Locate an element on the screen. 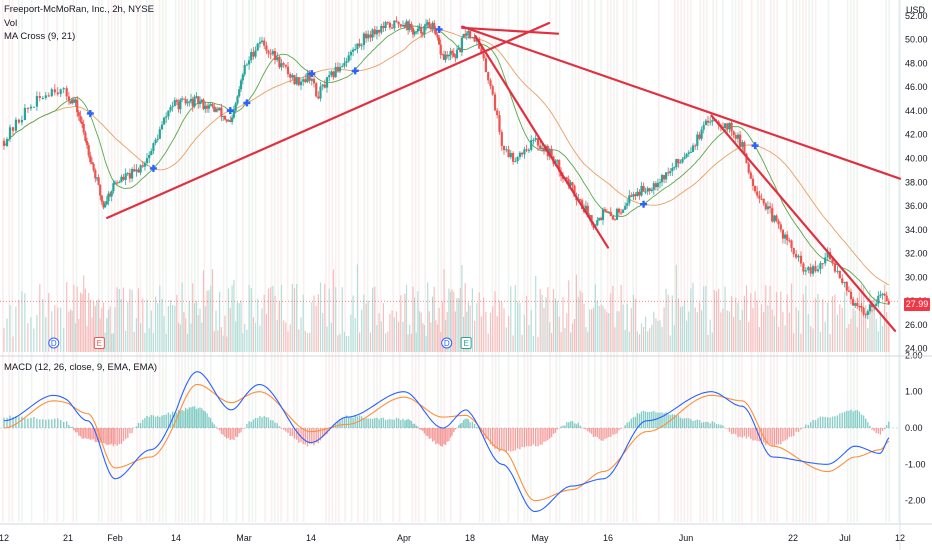  ma-cross-icon is located at coordinates (230, 110).